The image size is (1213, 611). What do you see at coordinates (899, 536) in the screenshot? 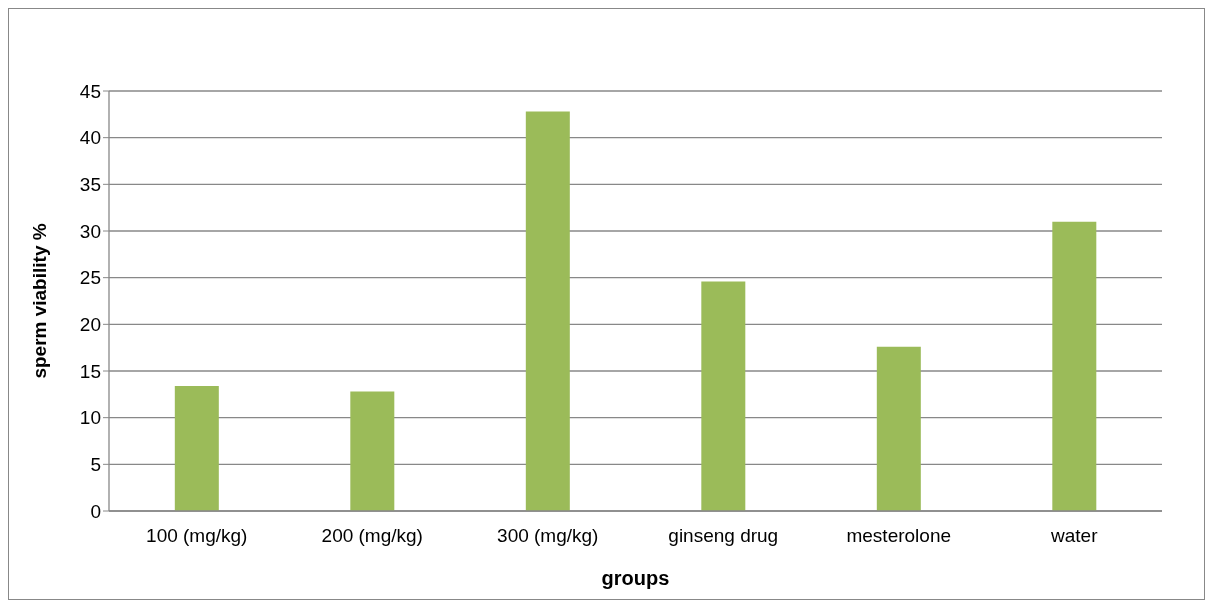
I see `x-tick-label: mesterolone` at bounding box center [899, 536].